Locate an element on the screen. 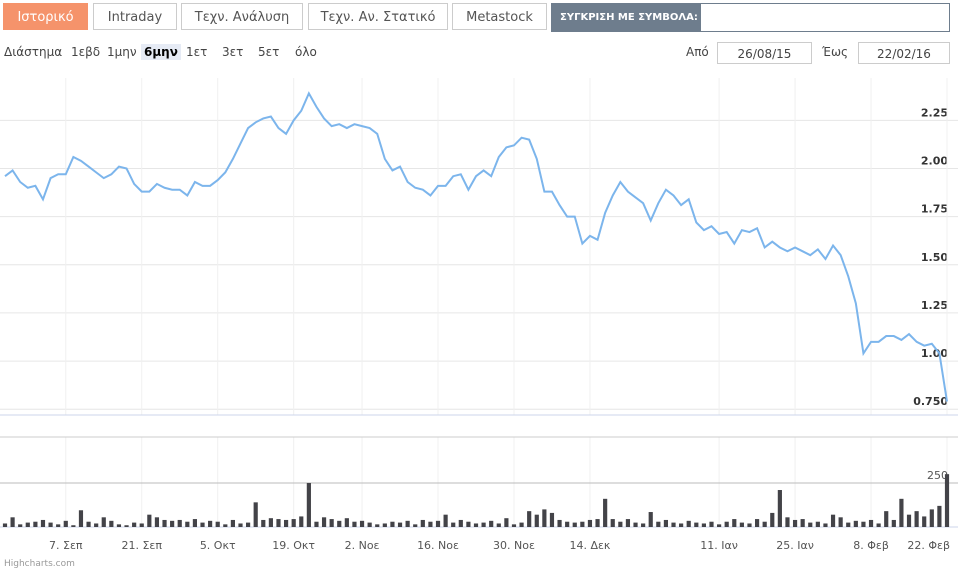 The width and height of the screenshot is (958, 571). tab: Τεχν. Ανάλυση is located at coordinates (242, 16).